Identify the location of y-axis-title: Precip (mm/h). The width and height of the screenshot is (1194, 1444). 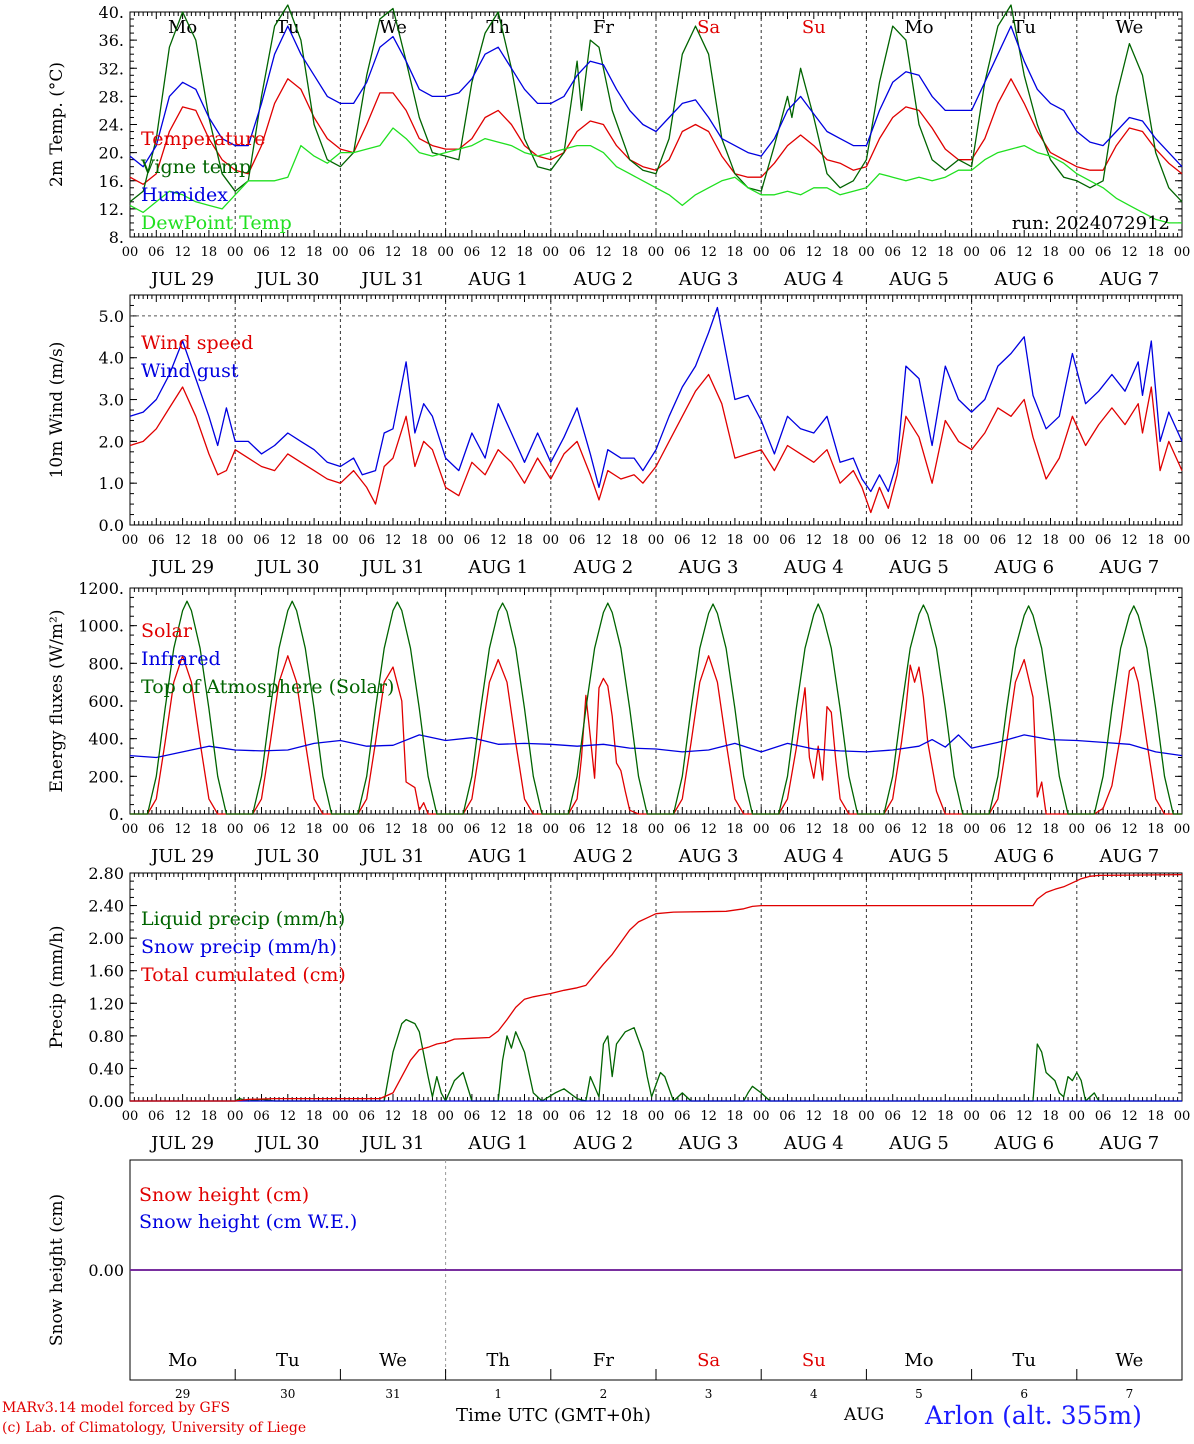
(57, 986).